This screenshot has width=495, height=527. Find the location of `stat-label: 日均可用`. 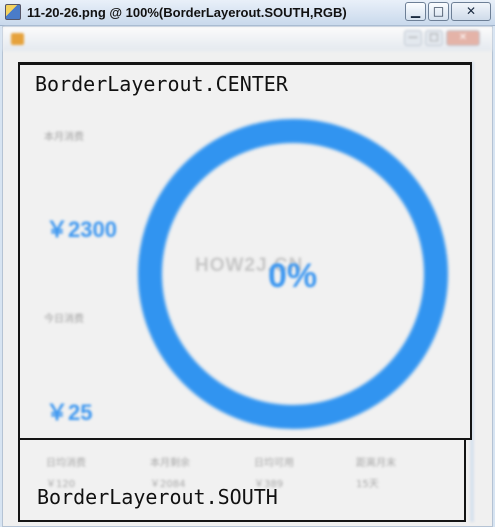

stat-label: 日均可用 is located at coordinates (274, 463).